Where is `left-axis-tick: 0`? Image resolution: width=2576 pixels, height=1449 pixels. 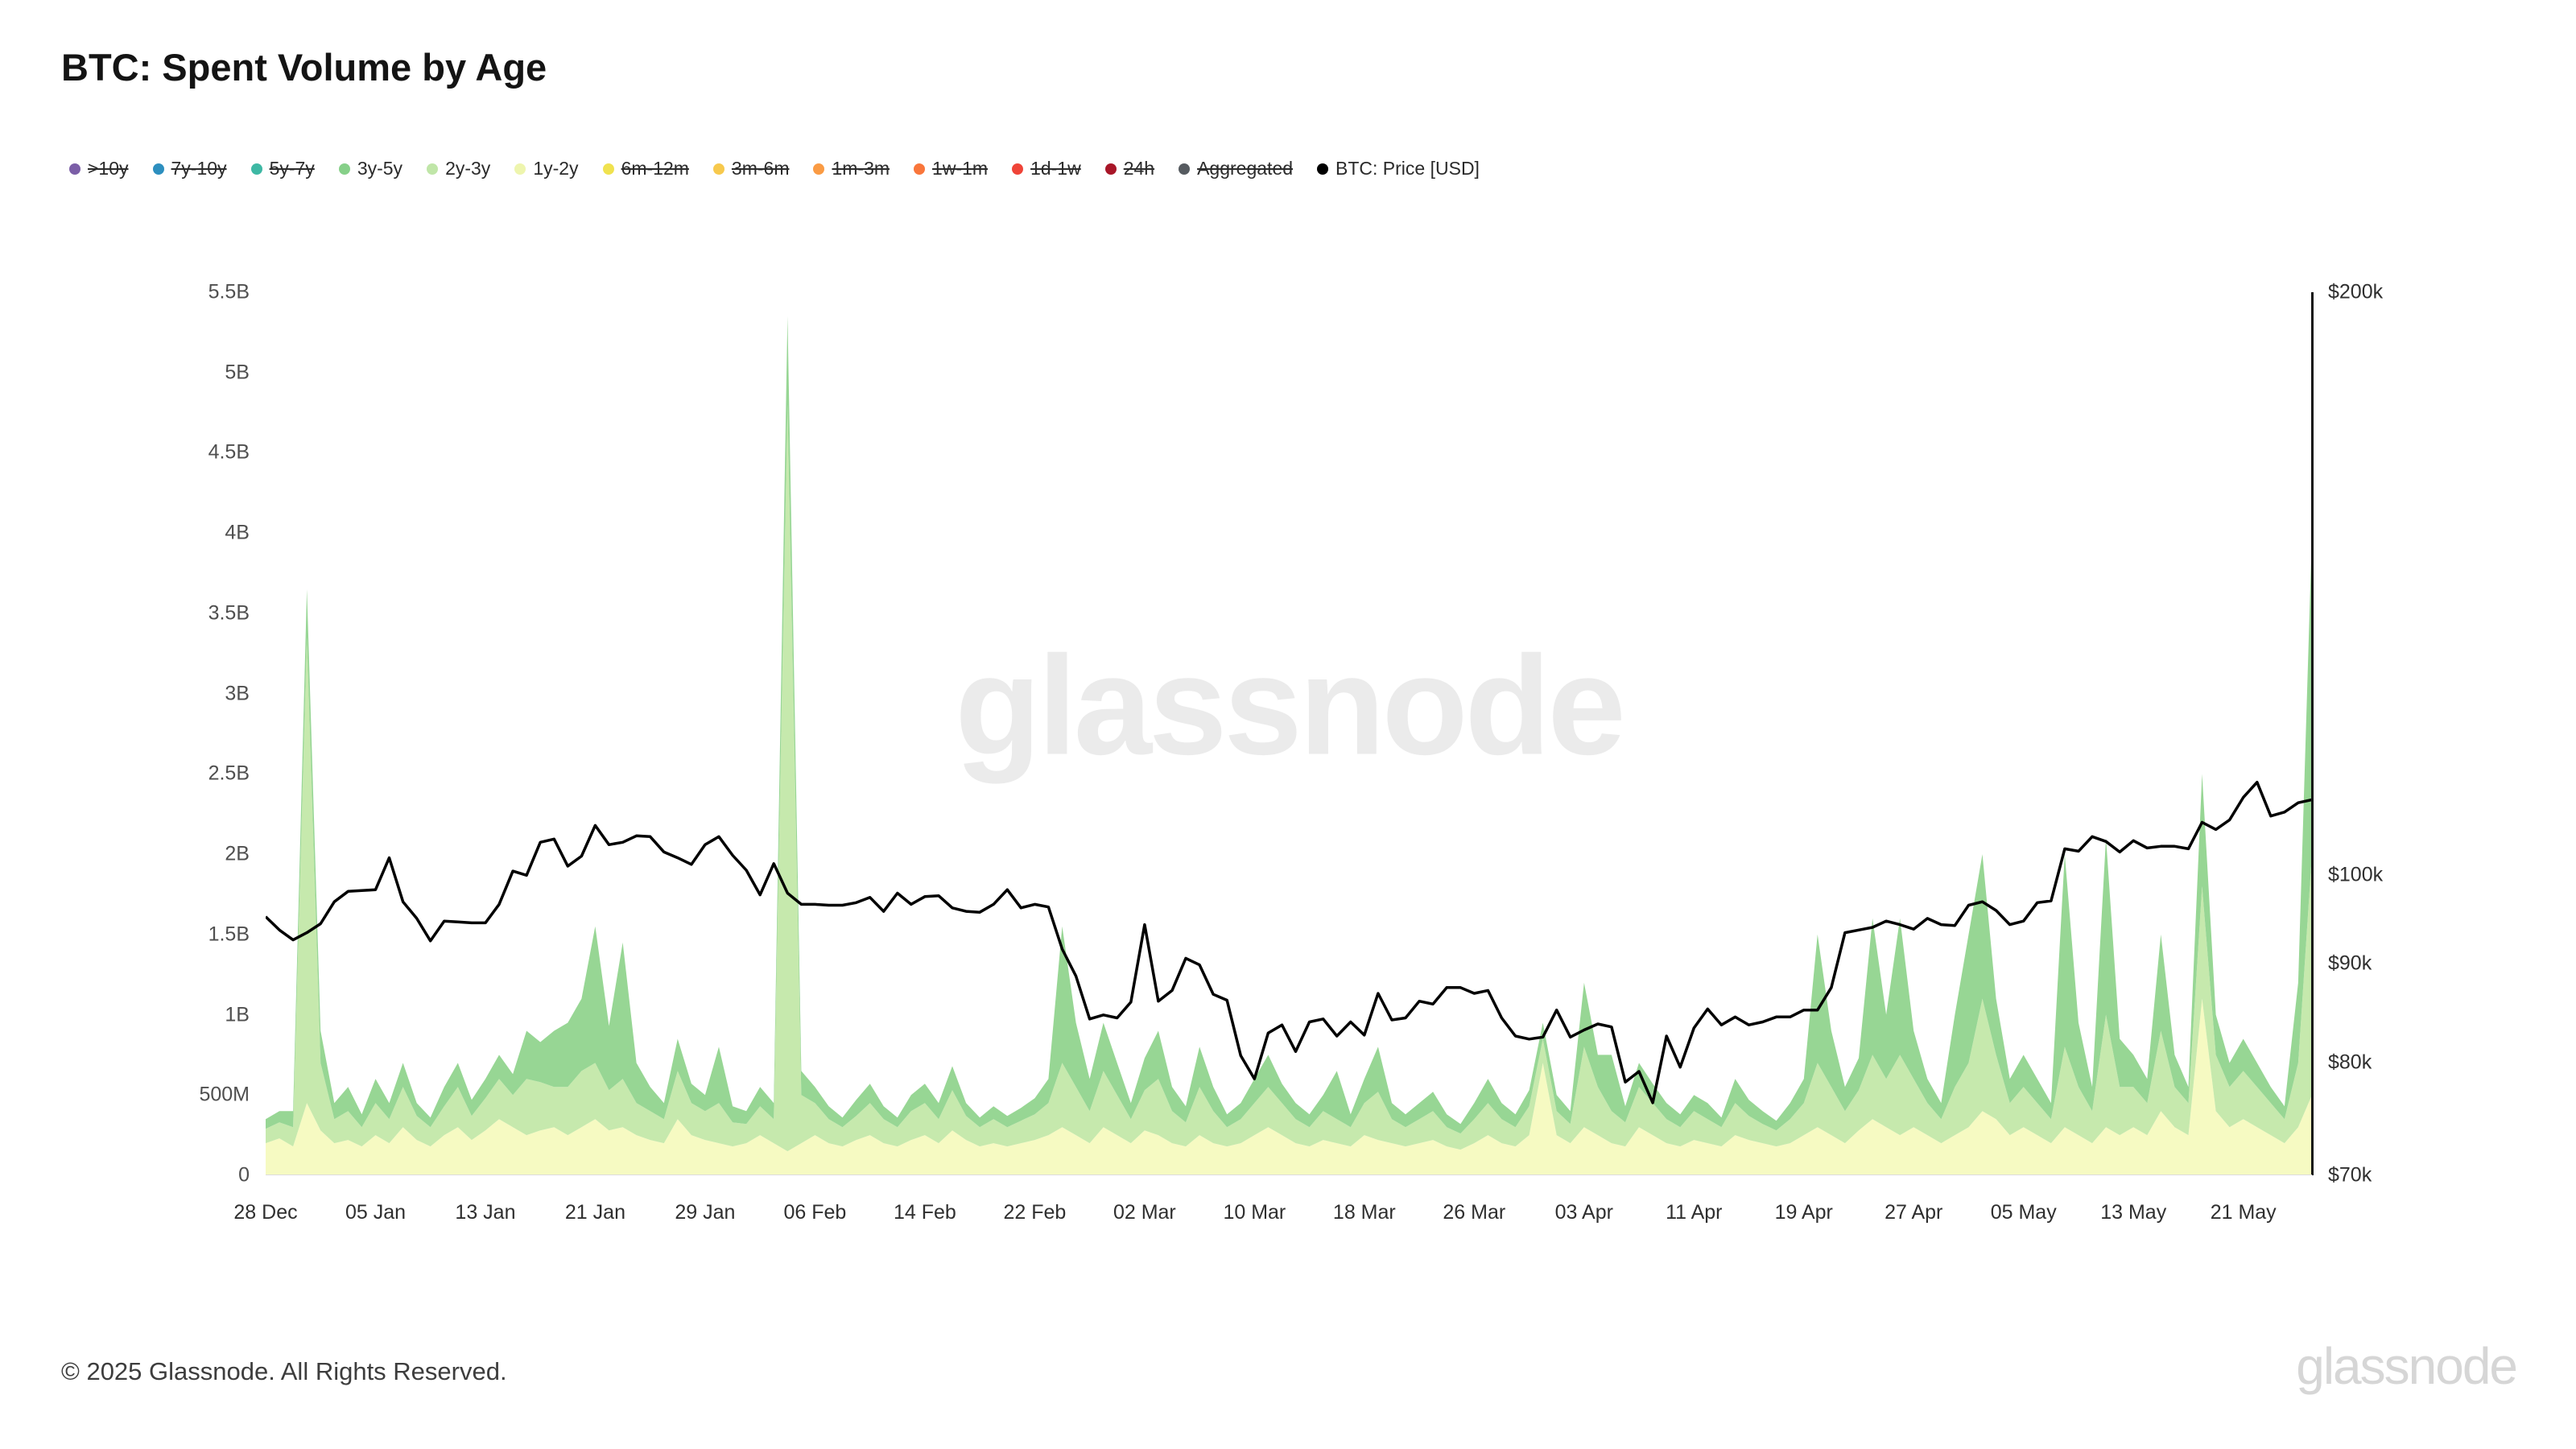 left-axis-tick: 0 is located at coordinates (244, 1175).